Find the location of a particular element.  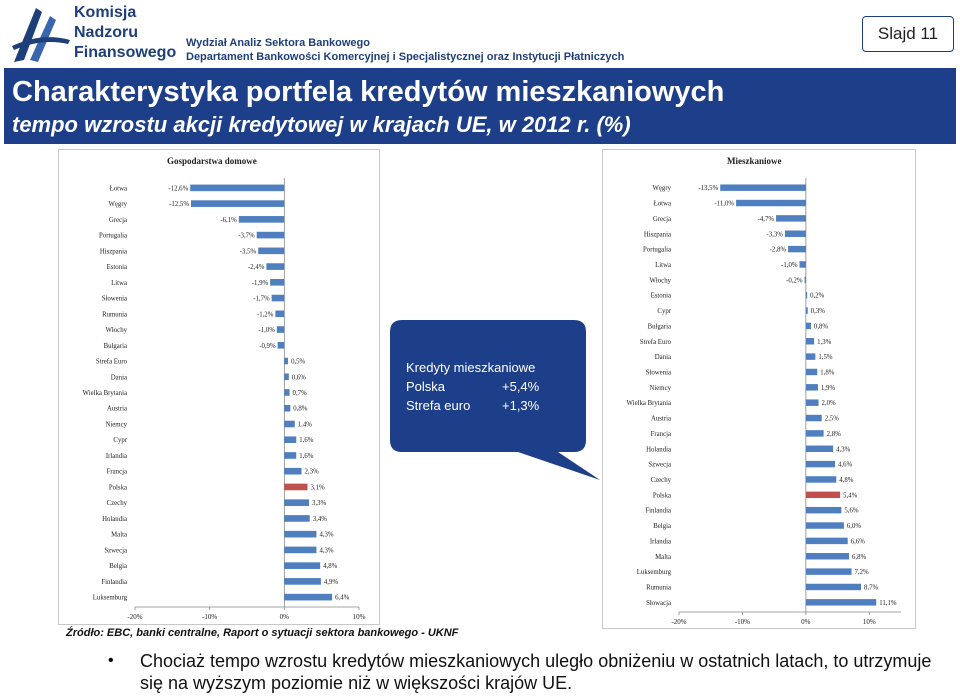

data-label: 2,3% is located at coordinates (312, 472).